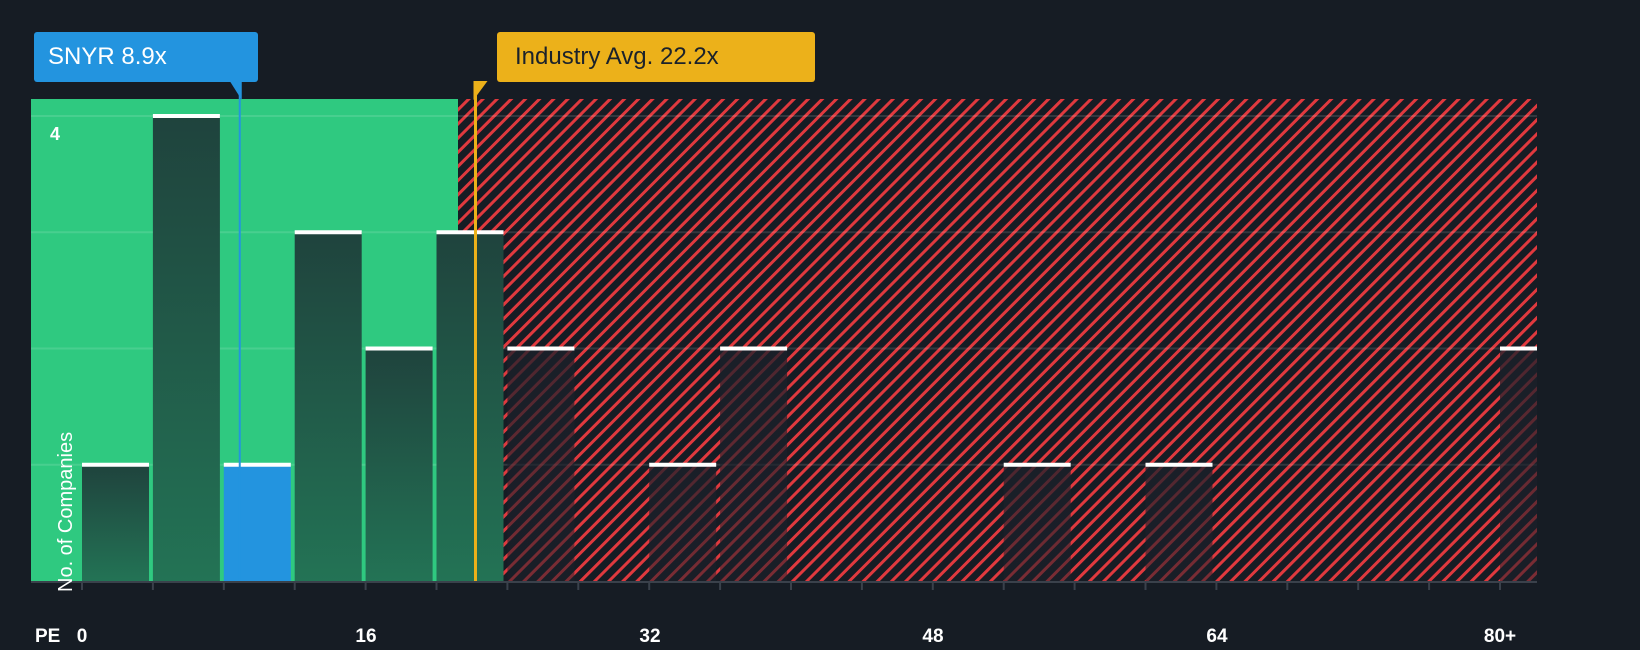 This screenshot has height=650, width=1640. What do you see at coordinates (55, 134) in the screenshot?
I see `y-tick-label: 4` at bounding box center [55, 134].